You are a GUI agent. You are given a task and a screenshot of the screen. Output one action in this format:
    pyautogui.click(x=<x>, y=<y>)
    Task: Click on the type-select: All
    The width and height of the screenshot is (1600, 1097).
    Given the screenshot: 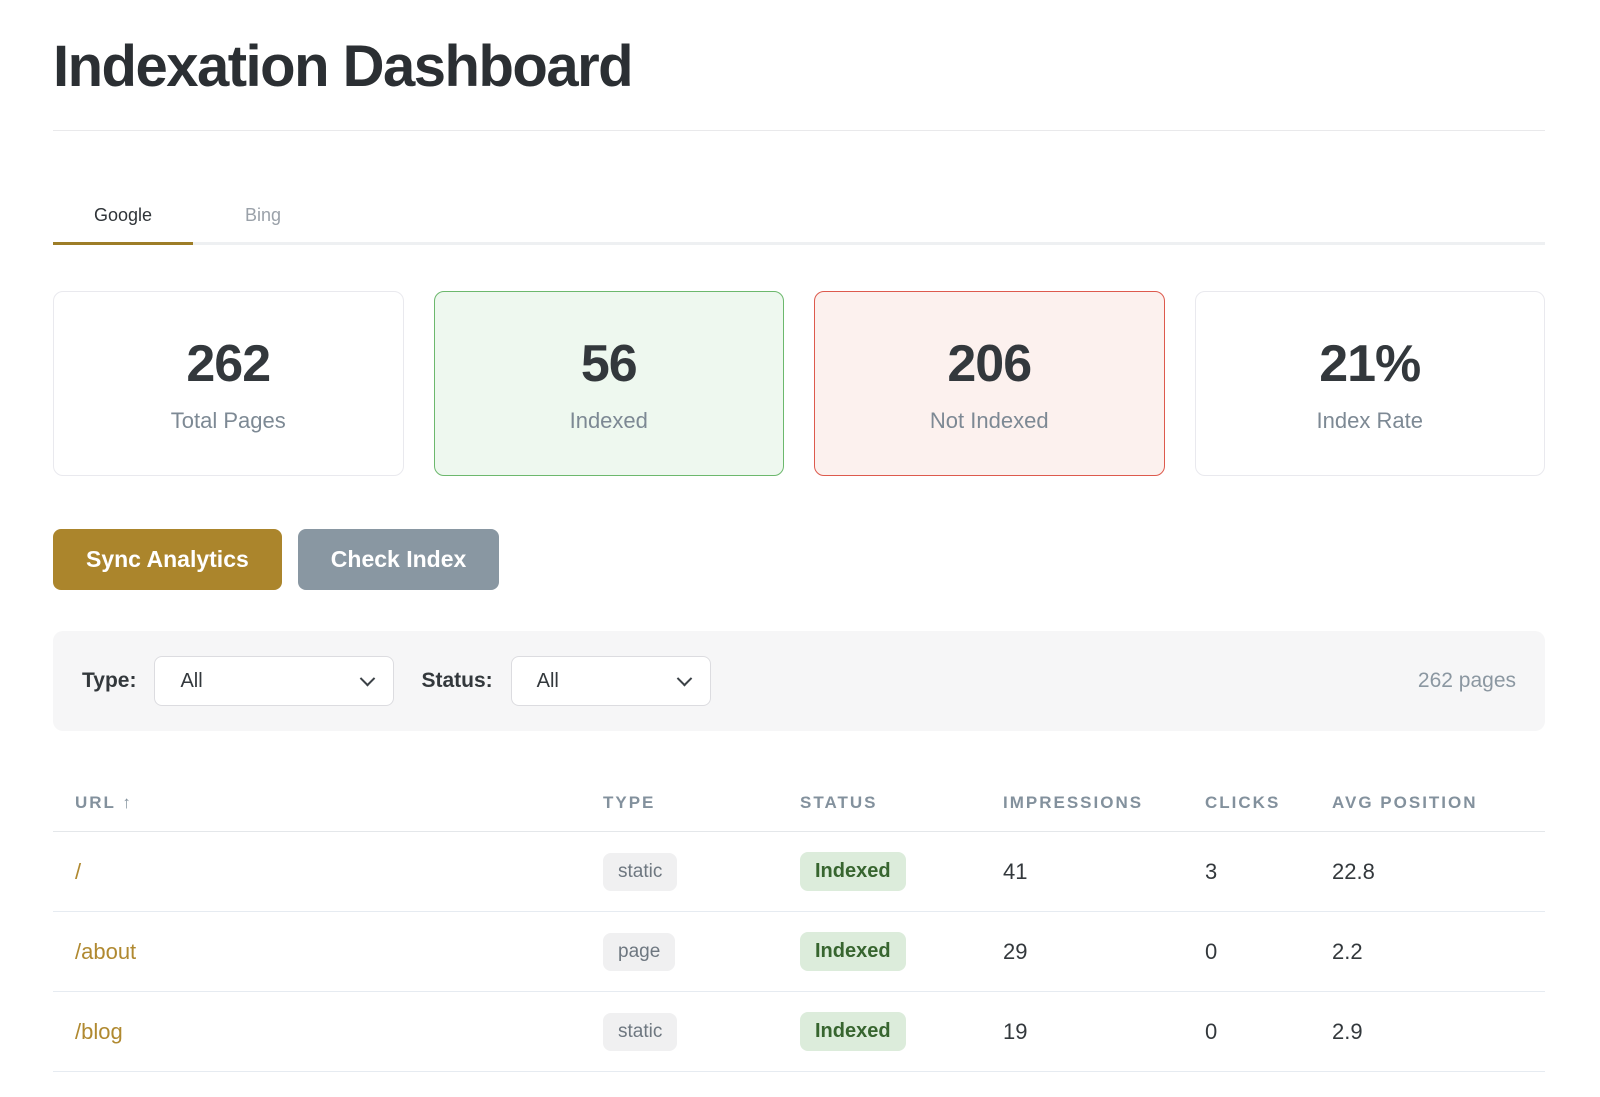 What is the action you would take?
    pyautogui.click(x=274, y=681)
    